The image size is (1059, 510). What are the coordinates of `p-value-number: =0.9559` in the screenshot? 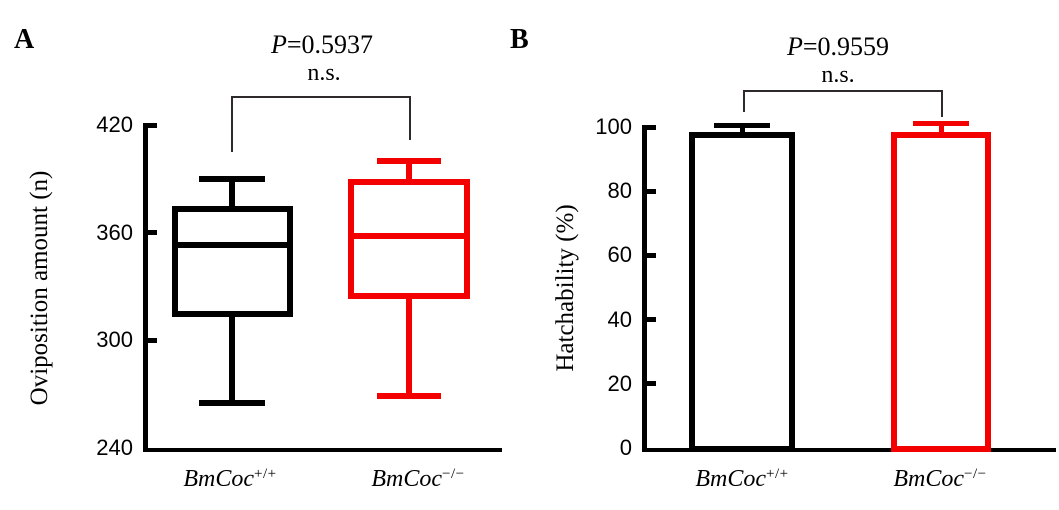 It's located at (846, 46).